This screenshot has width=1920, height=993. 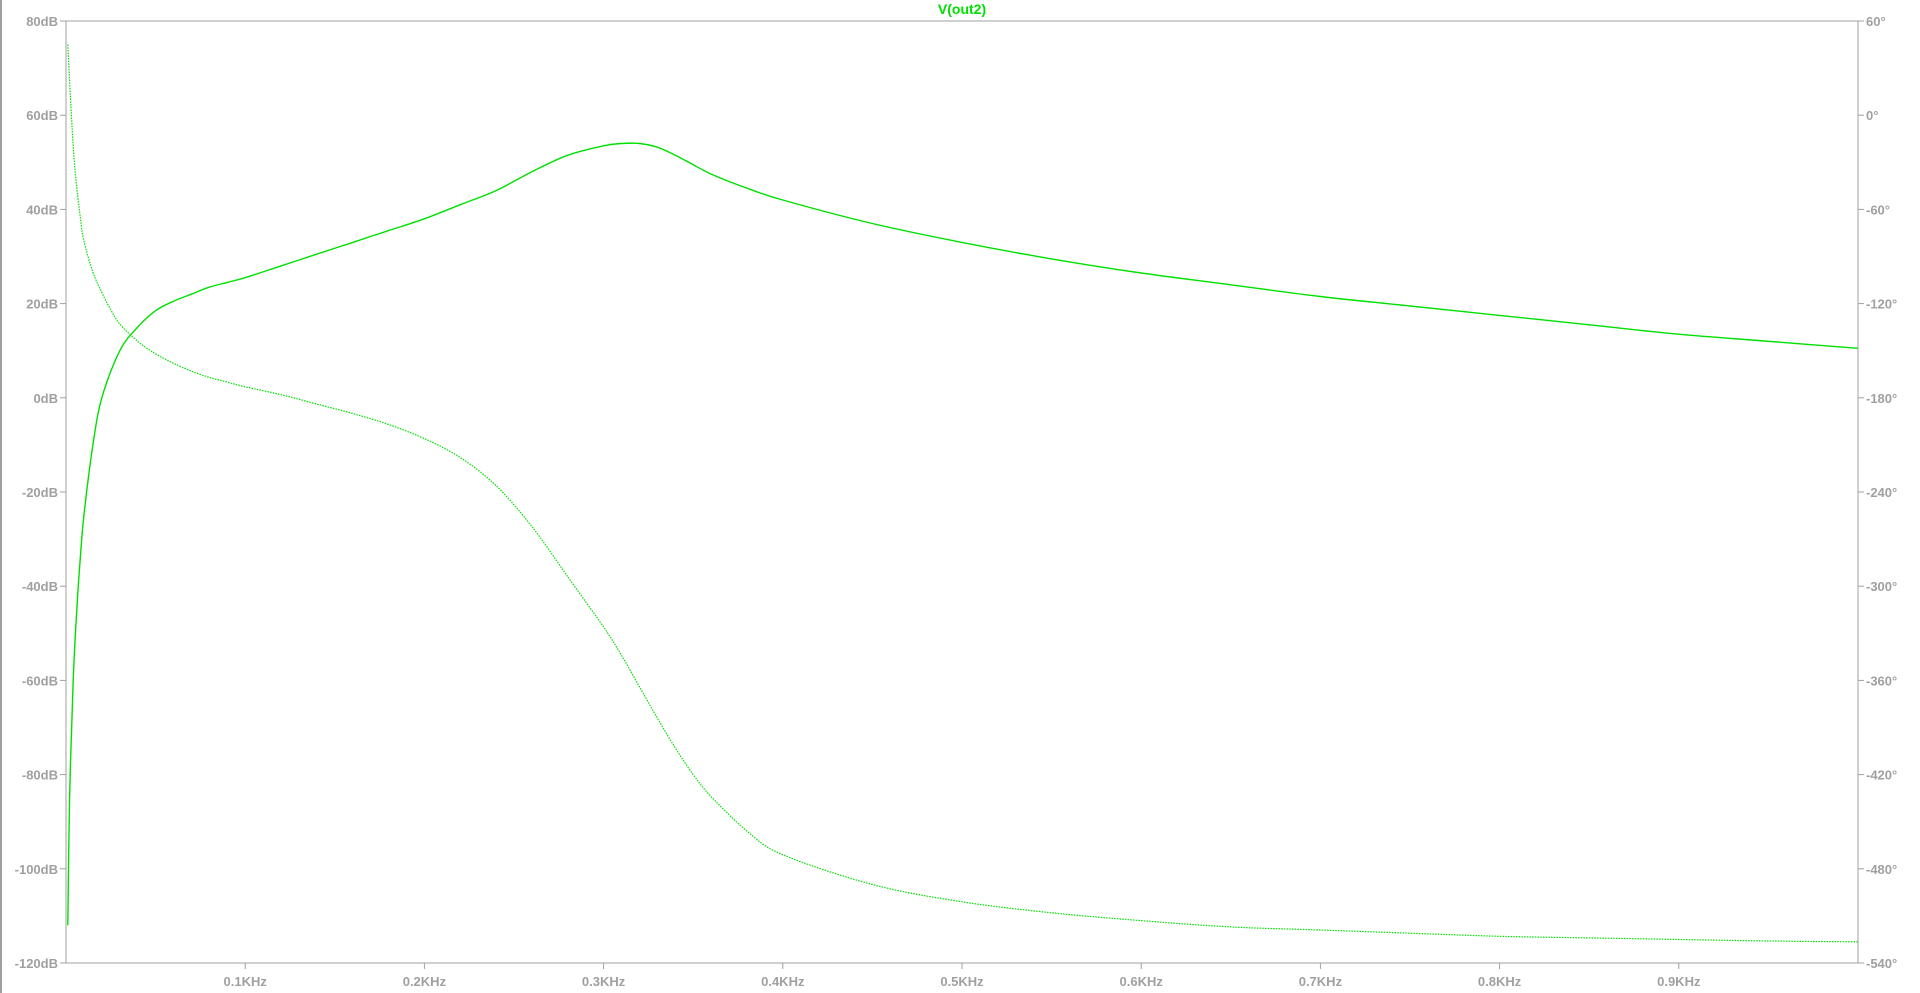 I want to click on x-tick-label: 0.8KHz, so click(x=1500, y=981).